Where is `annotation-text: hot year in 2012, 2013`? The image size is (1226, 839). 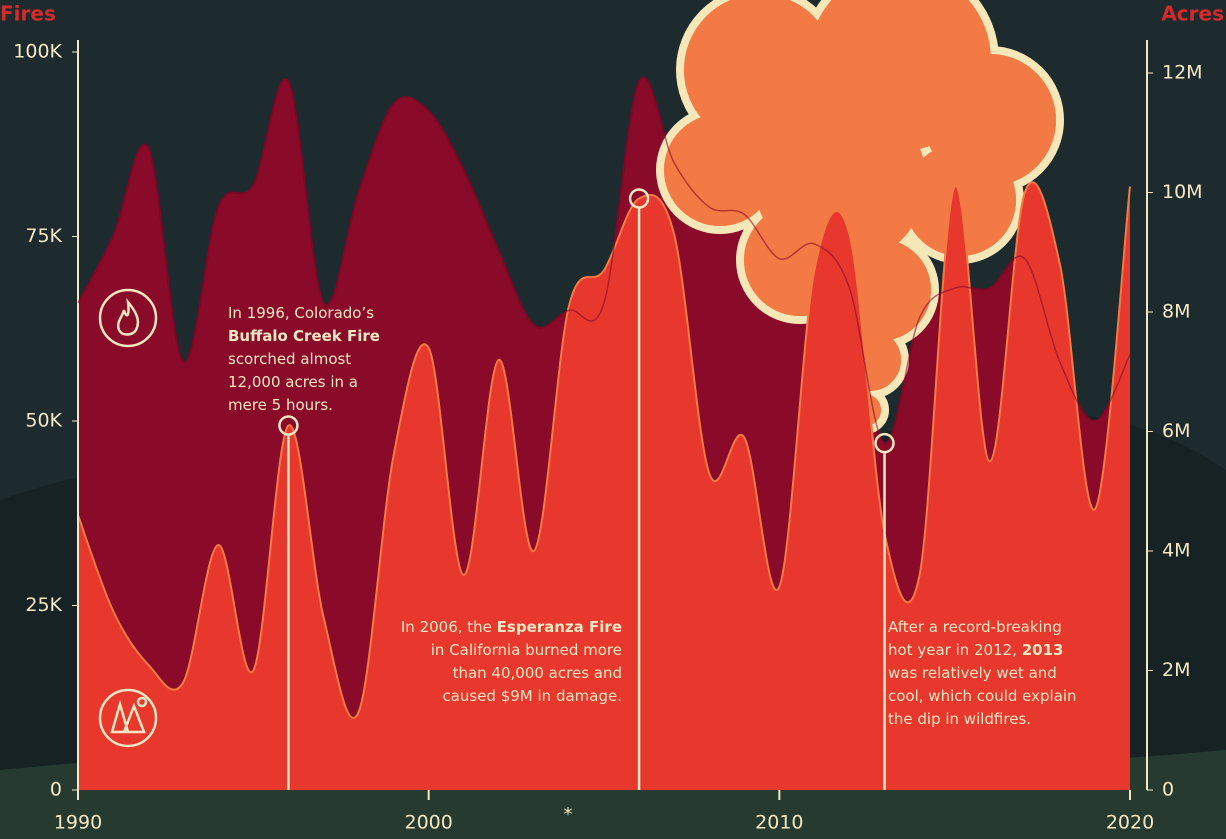 annotation-text: hot year in 2012, 2013 is located at coordinates (975, 650).